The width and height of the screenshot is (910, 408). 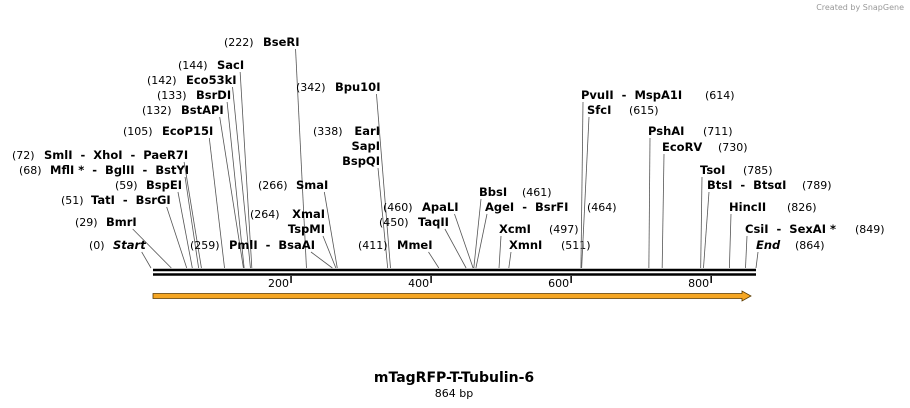 I want to click on site-position: (51), so click(x=72, y=200).